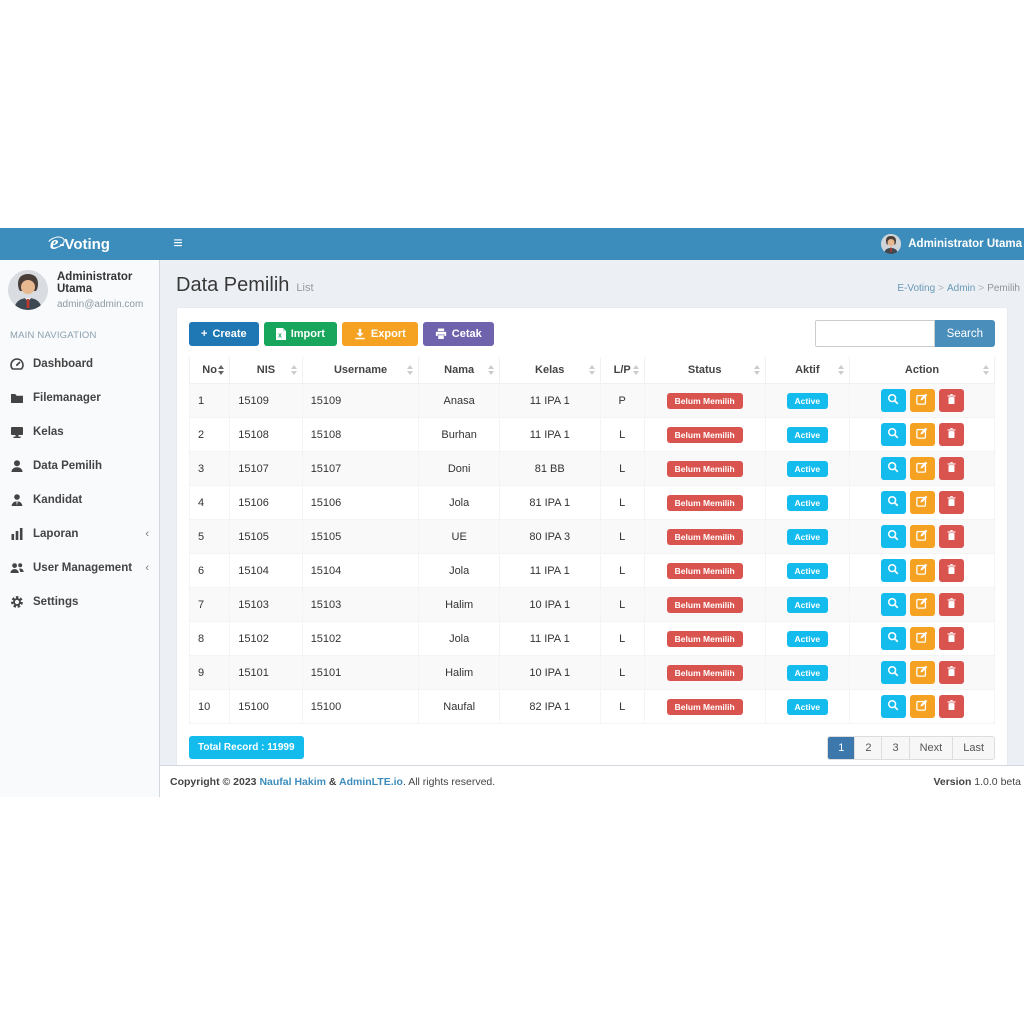  I want to click on sidebar-item-laporan: Laporan ‹, so click(79, 534).